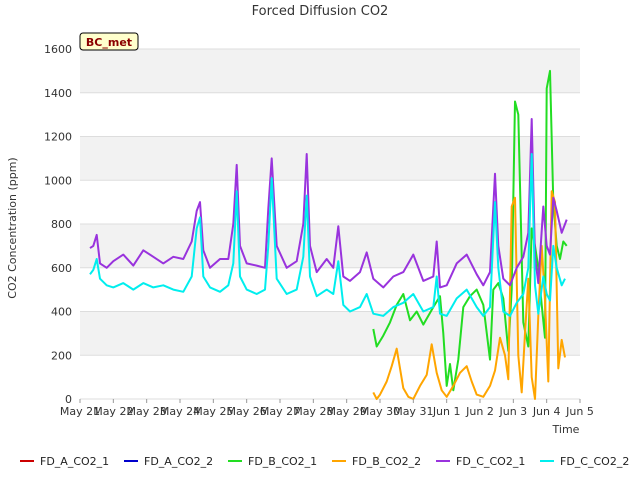 The image size is (640, 480). Describe the element at coordinates (180, 411) in the screenshot. I see `x-tick-label: May 24` at that location.